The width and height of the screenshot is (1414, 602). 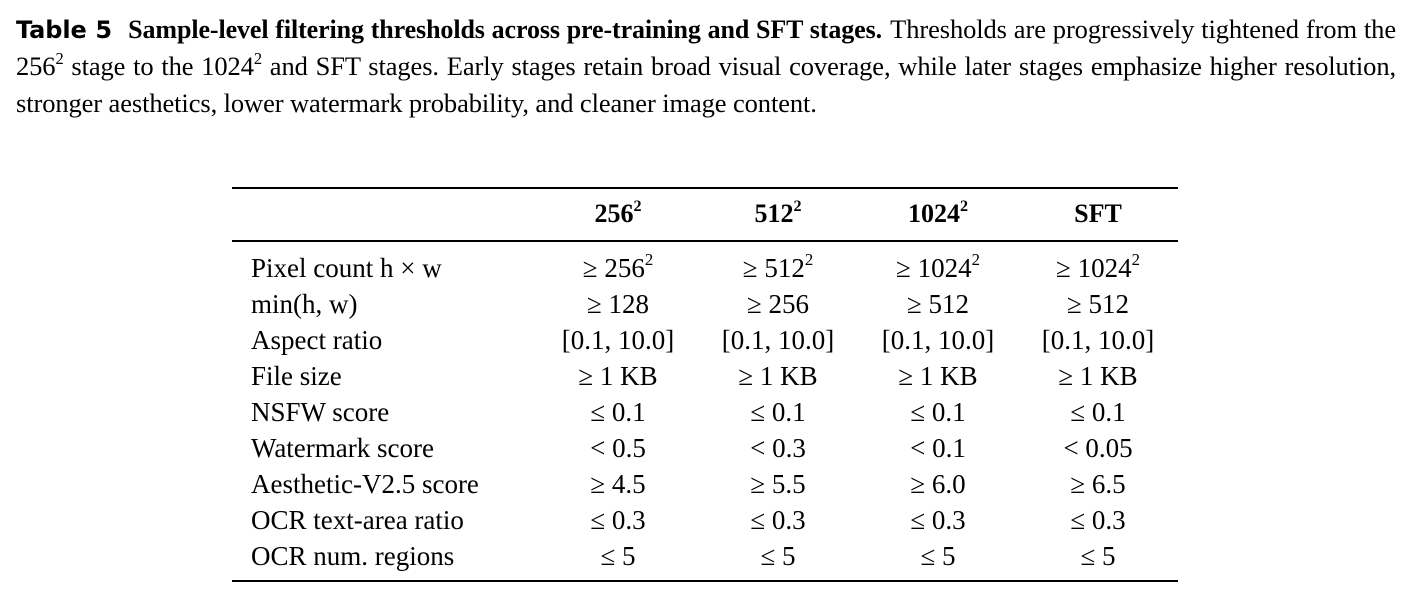 What do you see at coordinates (357, 520) in the screenshot?
I see `row-label: OCR text-area ratio` at bounding box center [357, 520].